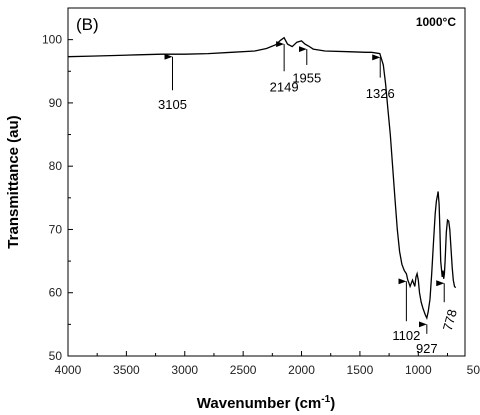  What do you see at coordinates (360, 370) in the screenshot?
I see `x-tick-label: 1500` at bounding box center [360, 370].